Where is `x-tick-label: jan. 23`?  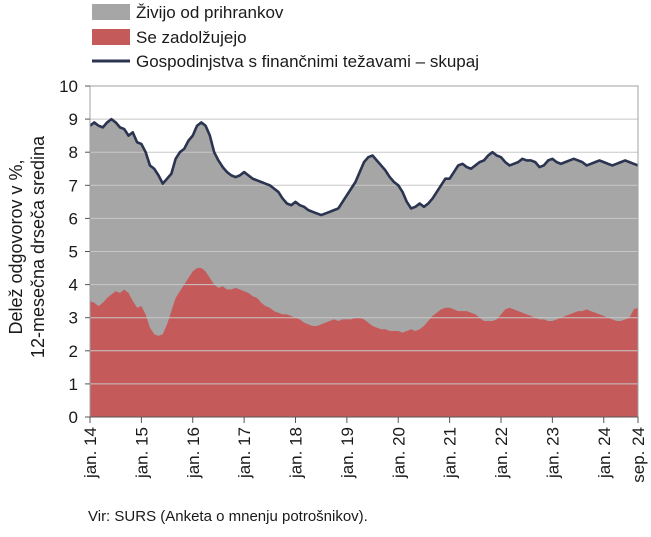 x-tick-label: jan. 23 is located at coordinates (552, 453).